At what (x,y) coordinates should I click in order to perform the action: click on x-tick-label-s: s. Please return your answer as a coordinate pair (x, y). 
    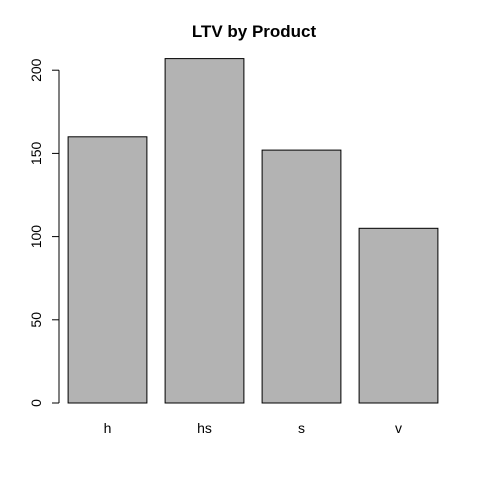
    Looking at the image, I should click on (301, 428).